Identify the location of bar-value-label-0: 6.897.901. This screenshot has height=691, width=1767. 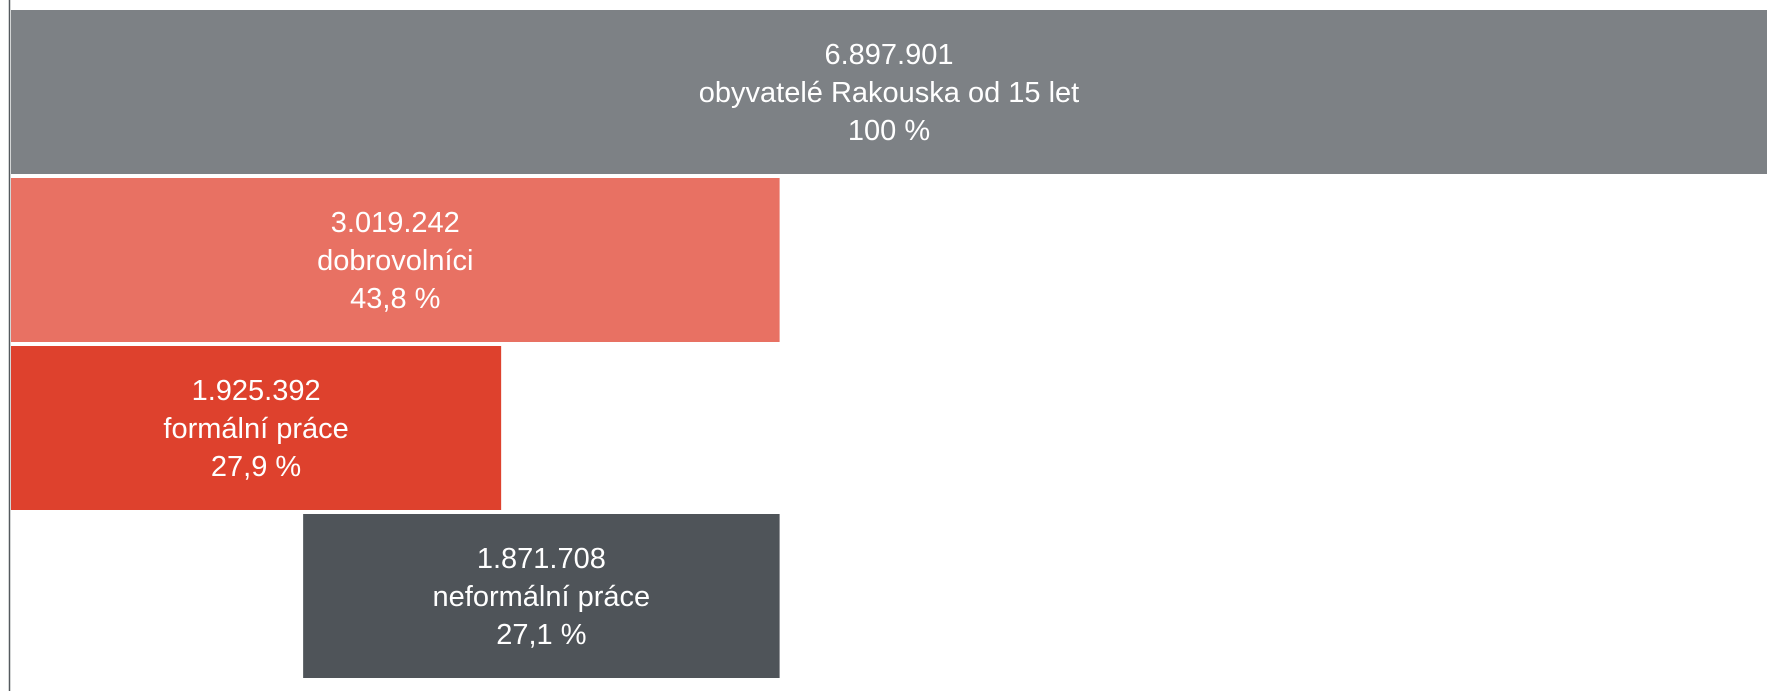
(888, 55).